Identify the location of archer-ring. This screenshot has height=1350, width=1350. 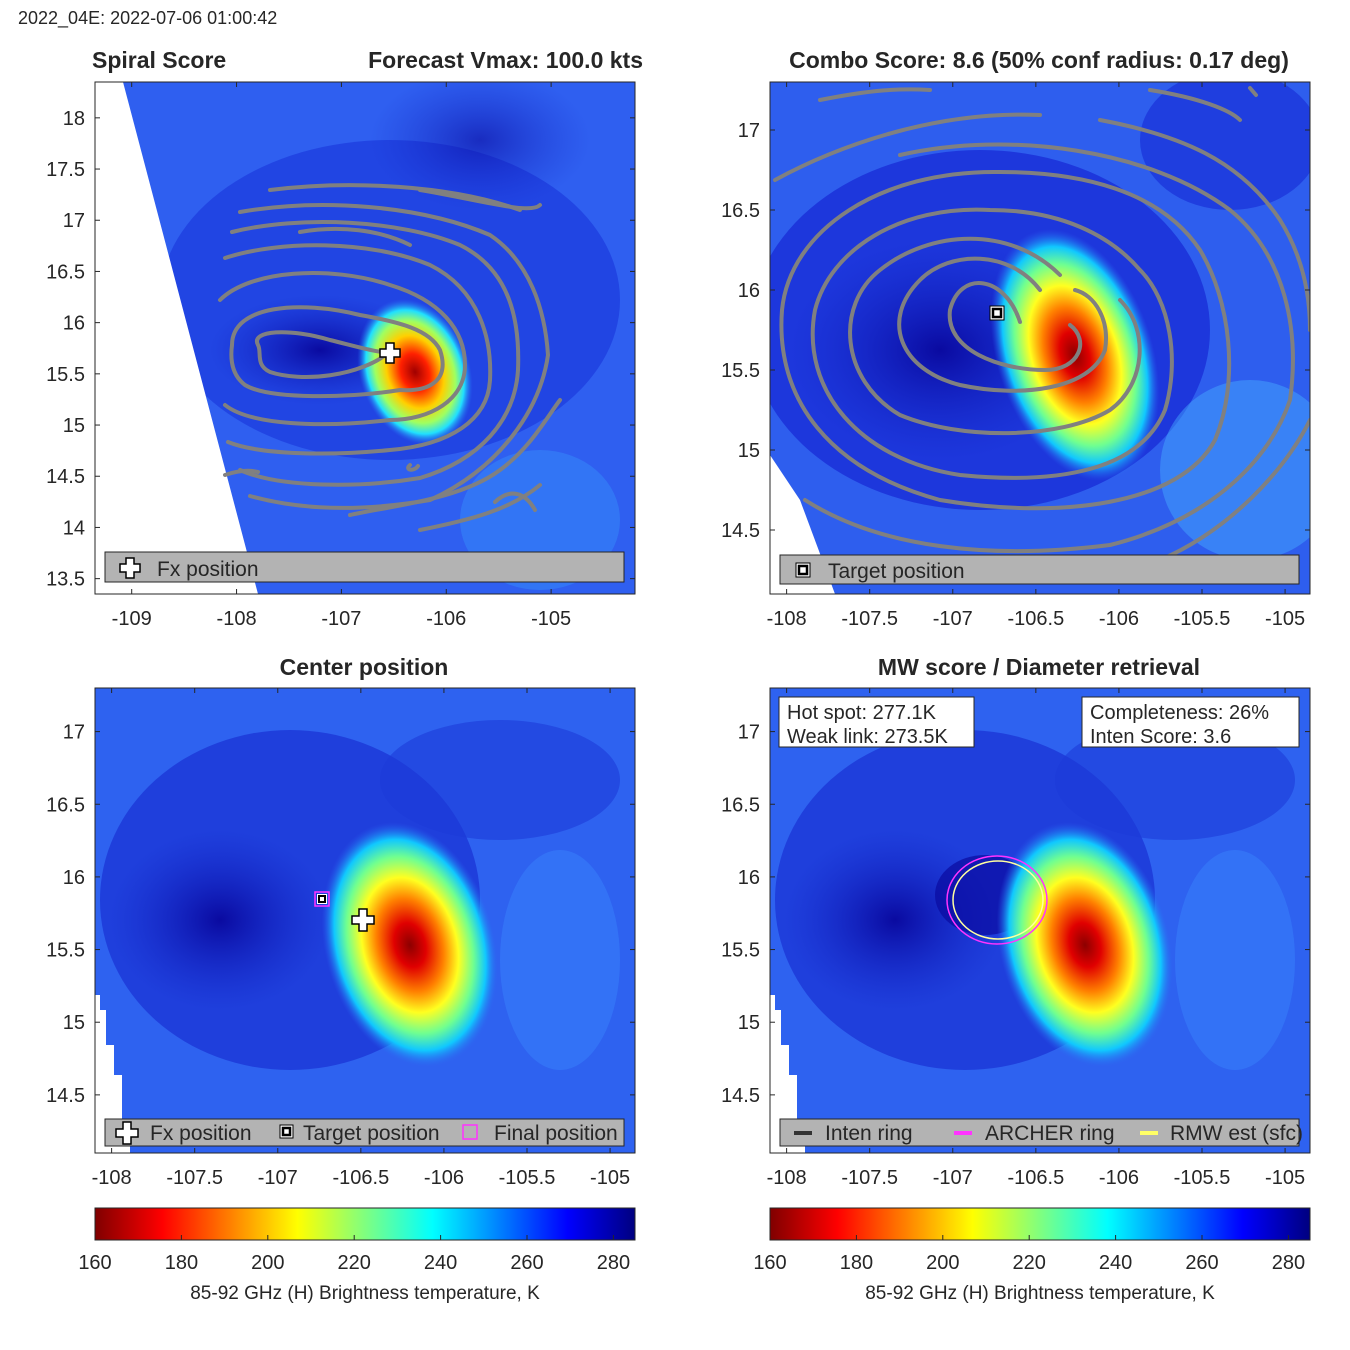
(997, 900).